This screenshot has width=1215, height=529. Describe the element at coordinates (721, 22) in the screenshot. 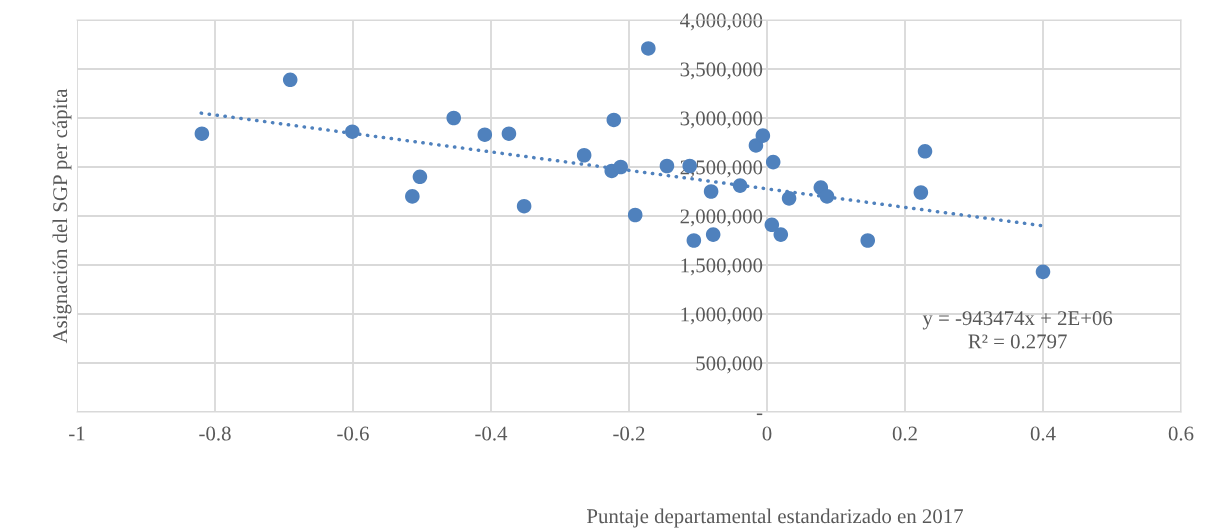

I see `y-tick-label: 4,000,000` at that location.